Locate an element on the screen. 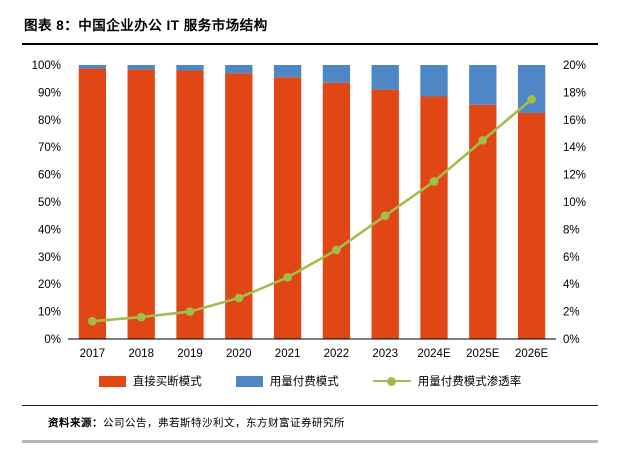 The image size is (620, 456). svg-text: 2018 is located at coordinates (141, 354).